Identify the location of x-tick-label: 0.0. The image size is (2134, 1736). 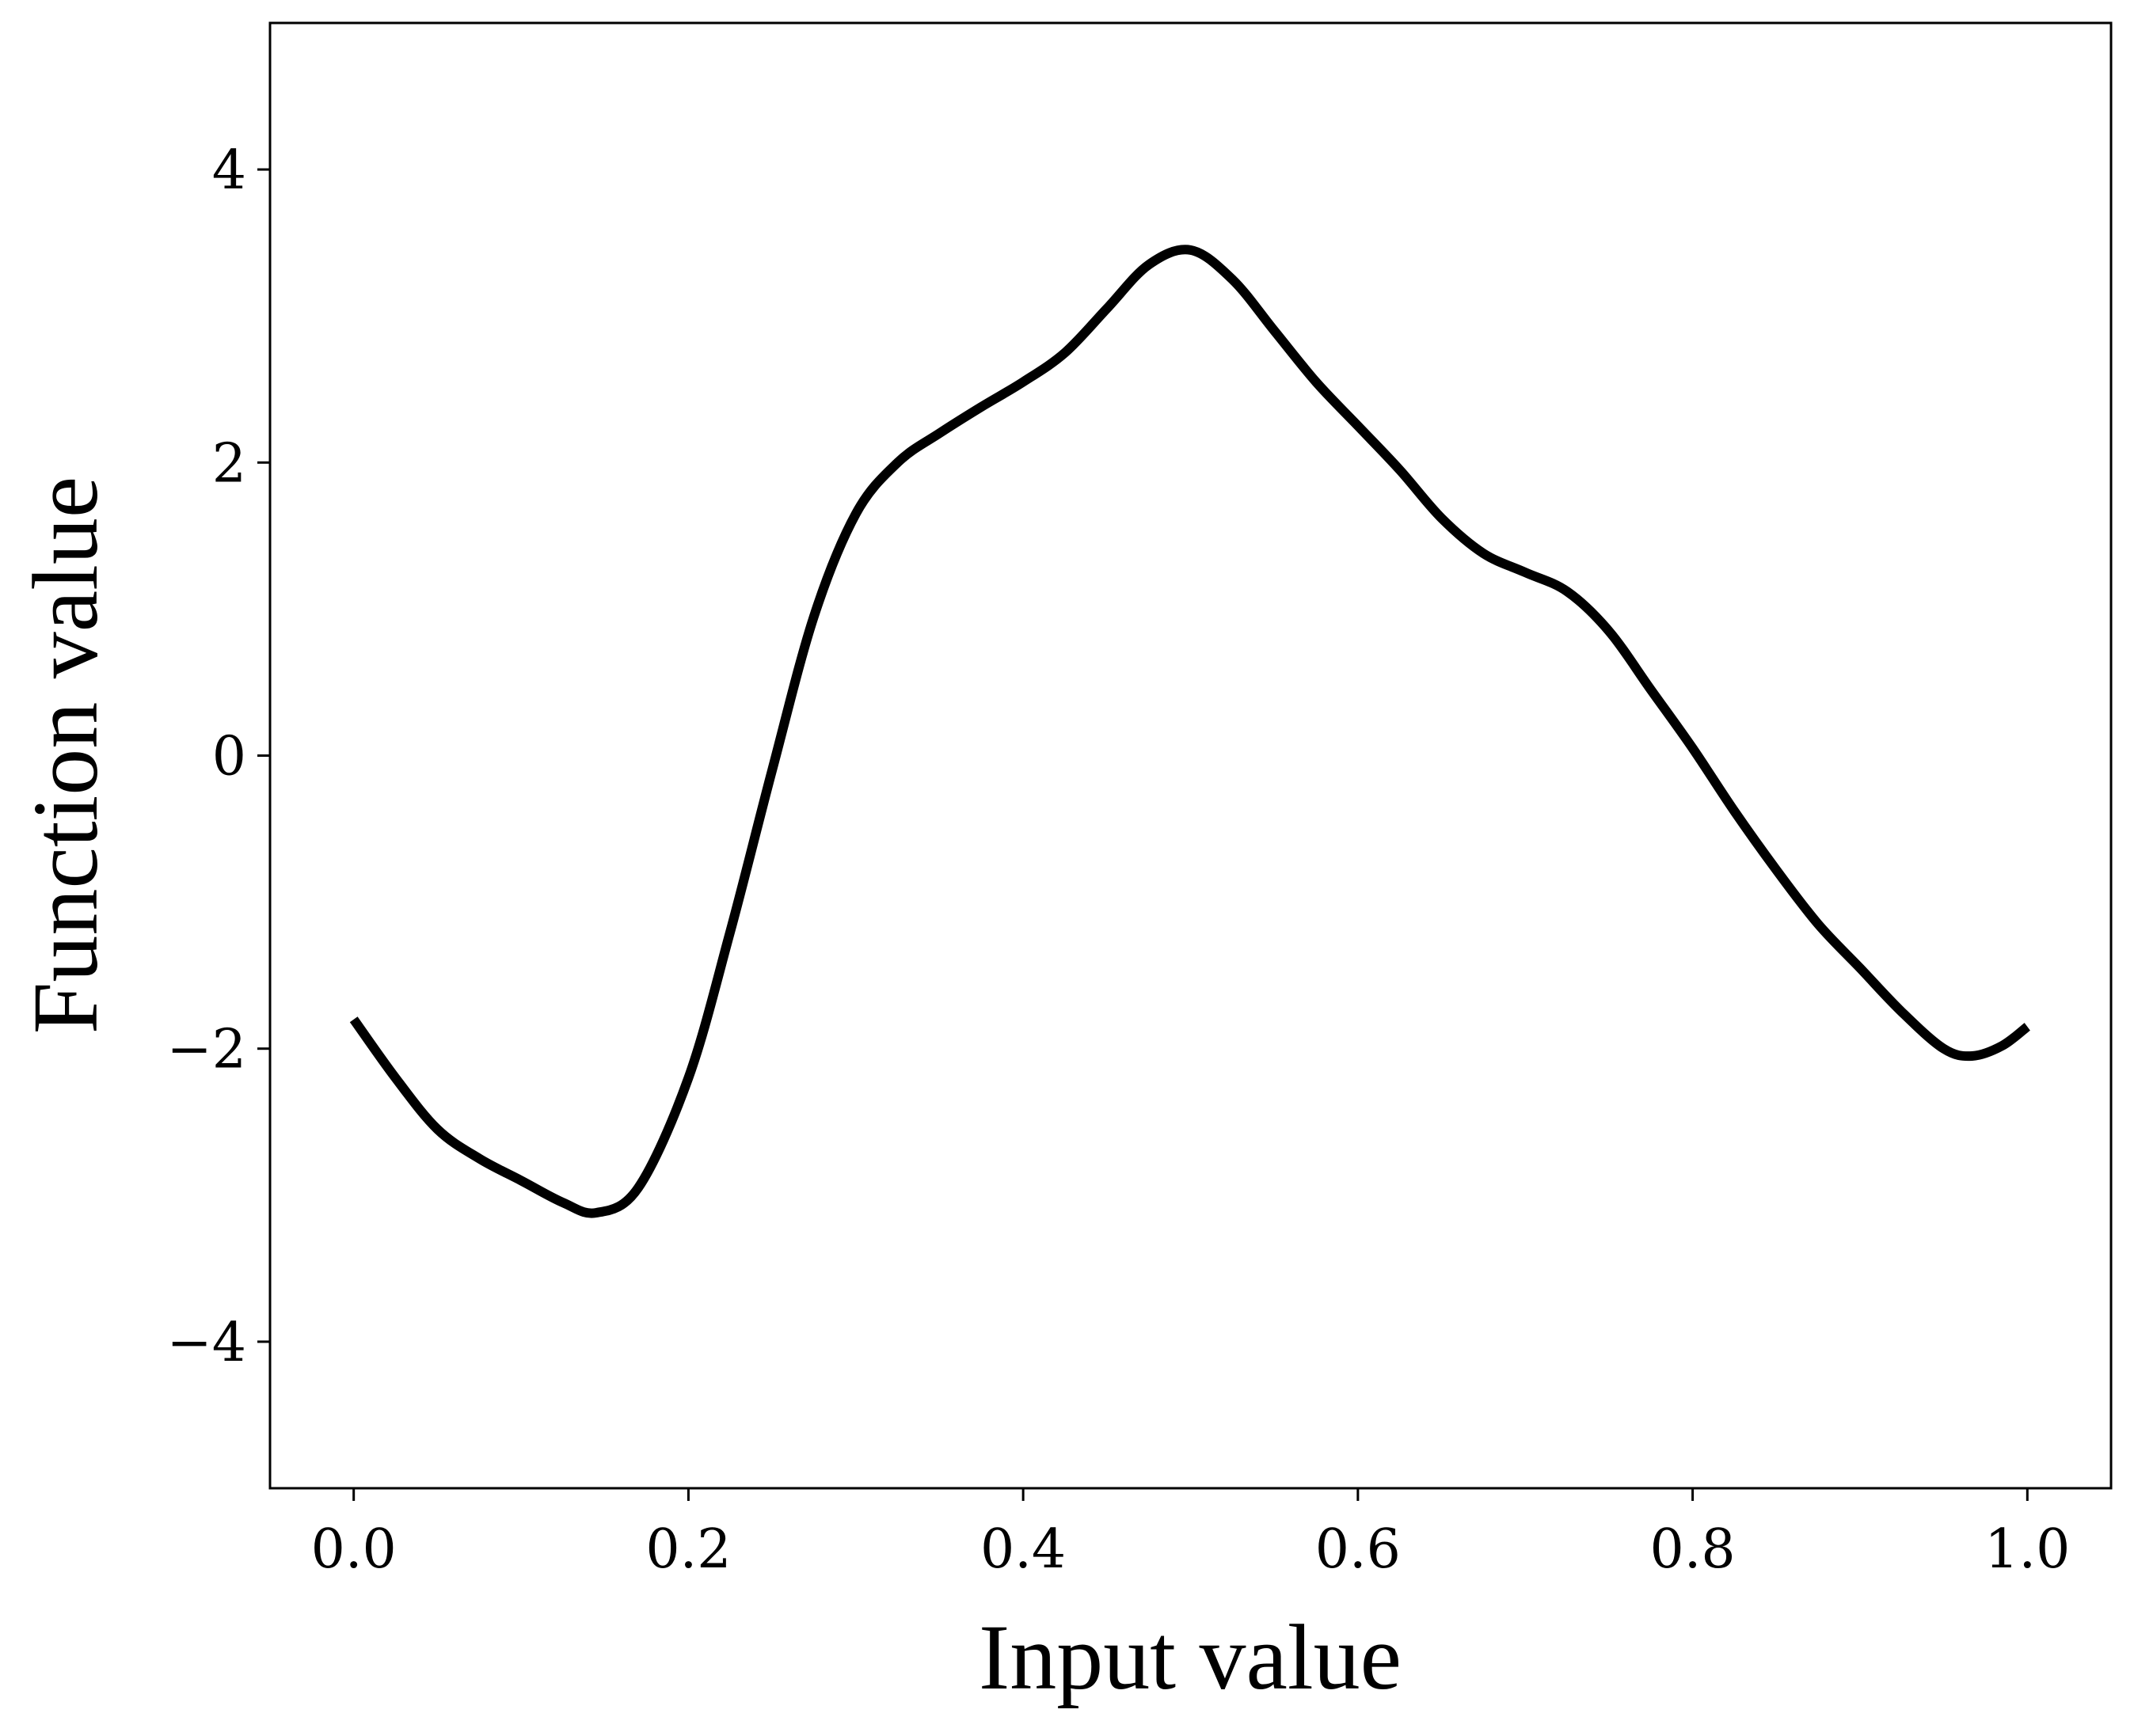
(354, 1550).